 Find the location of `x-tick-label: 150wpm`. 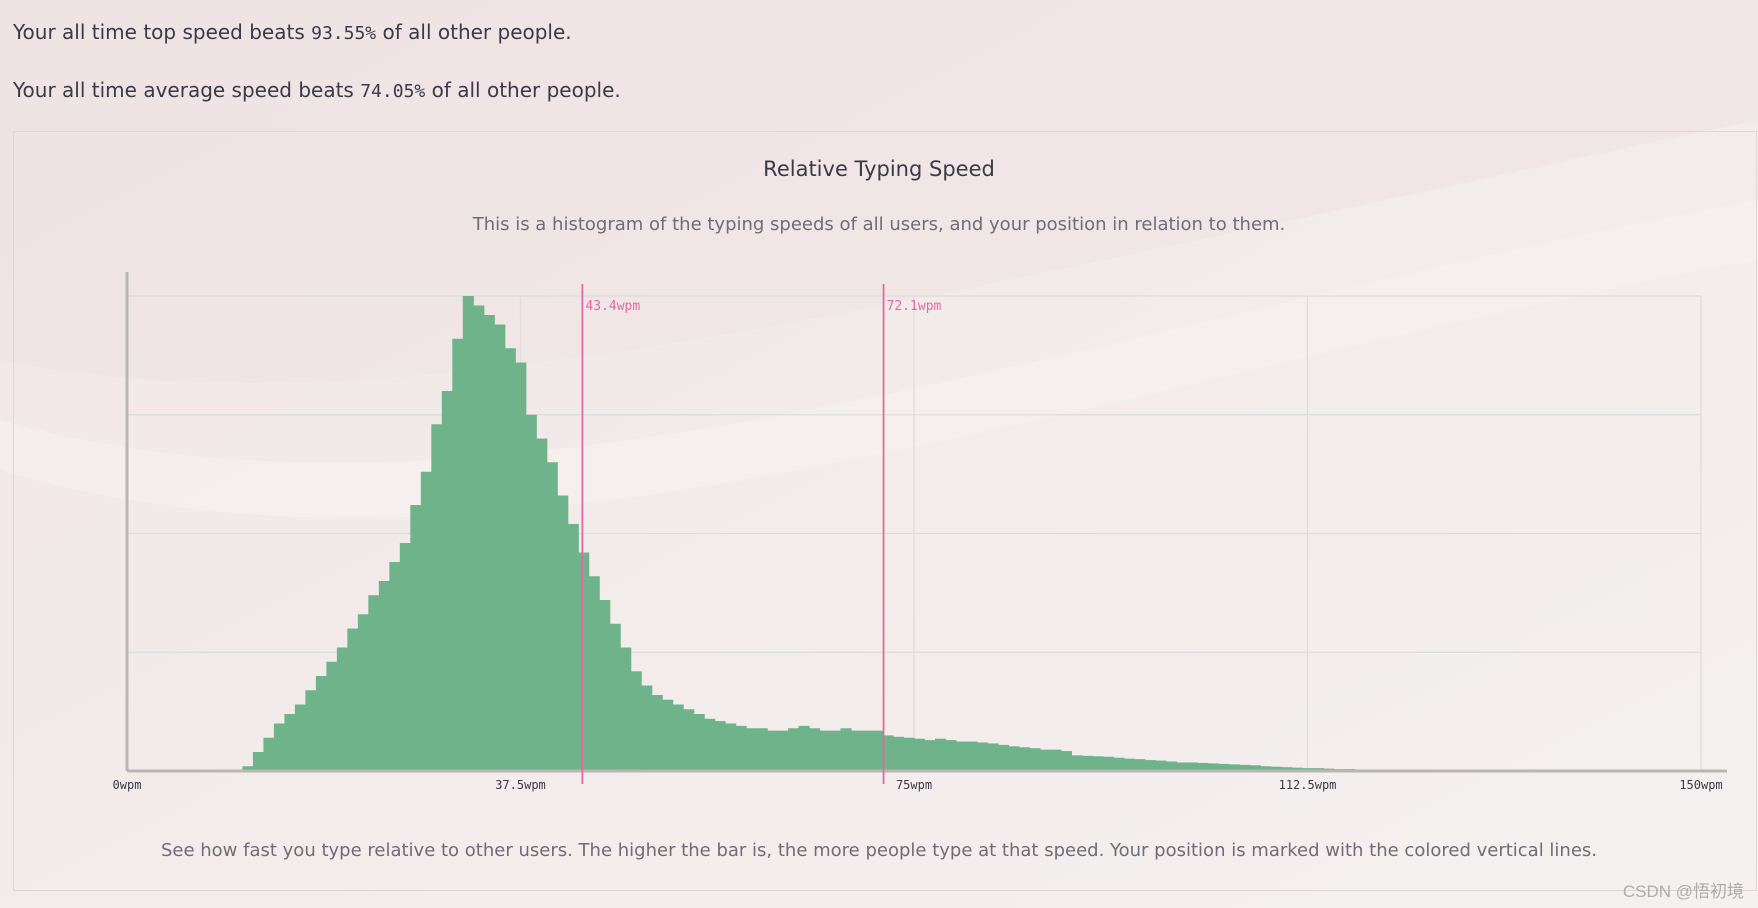

x-tick-label: 150wpm is located at coordinates (1700, 785).